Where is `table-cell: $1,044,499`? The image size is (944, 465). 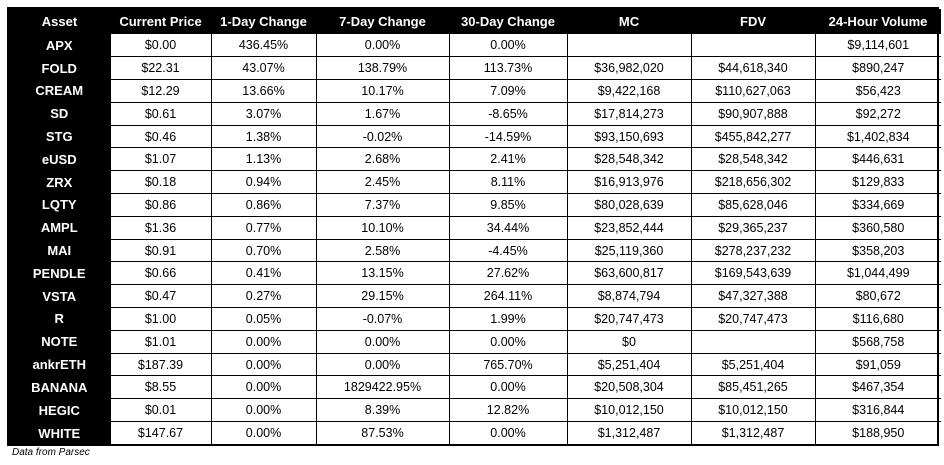
table-cell: $1,044,499 is located at coordinates (878, 273).